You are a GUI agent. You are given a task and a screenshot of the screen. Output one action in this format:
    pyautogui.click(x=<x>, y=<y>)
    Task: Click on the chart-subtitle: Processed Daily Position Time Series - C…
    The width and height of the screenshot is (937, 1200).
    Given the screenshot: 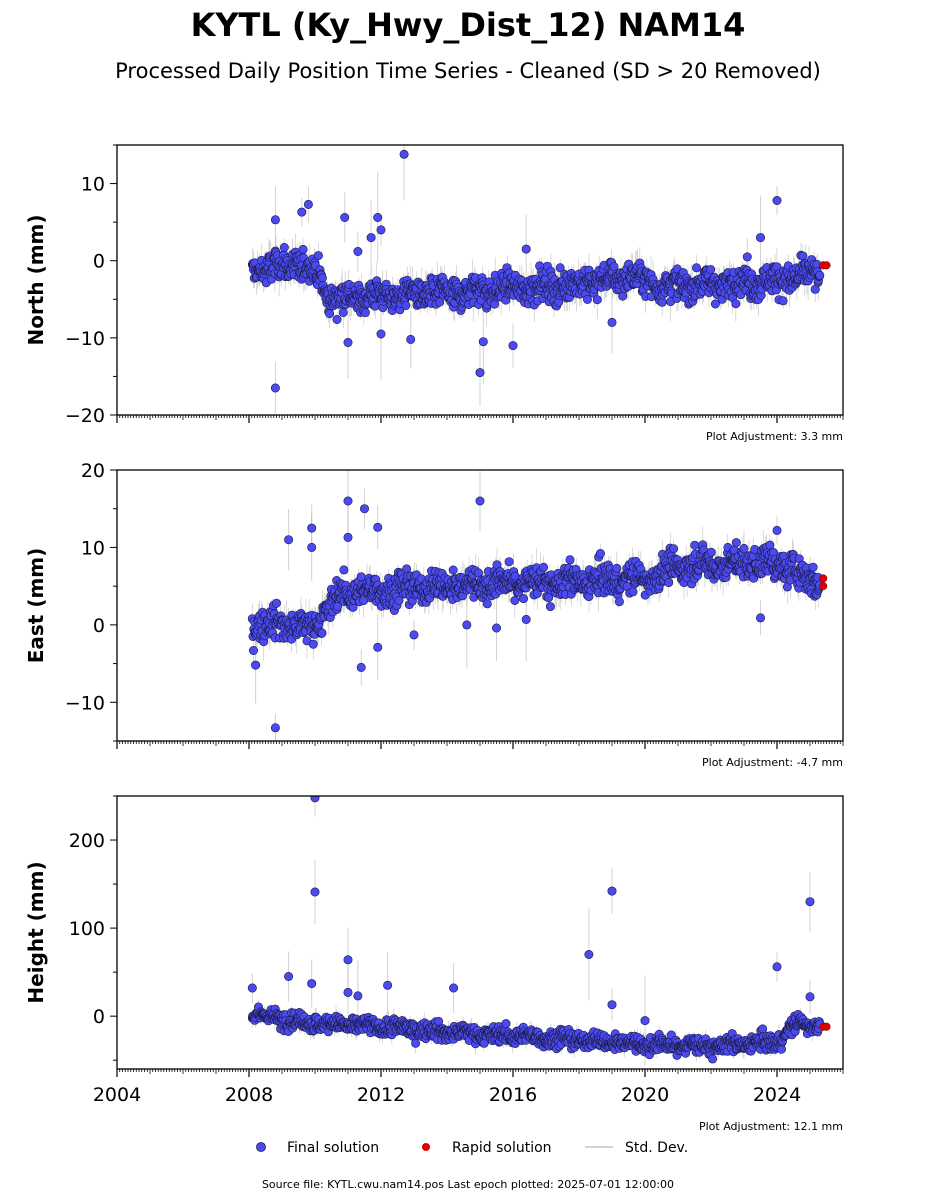 What is the action you would take?
    pyautogui.click(x=468, y=71)
    